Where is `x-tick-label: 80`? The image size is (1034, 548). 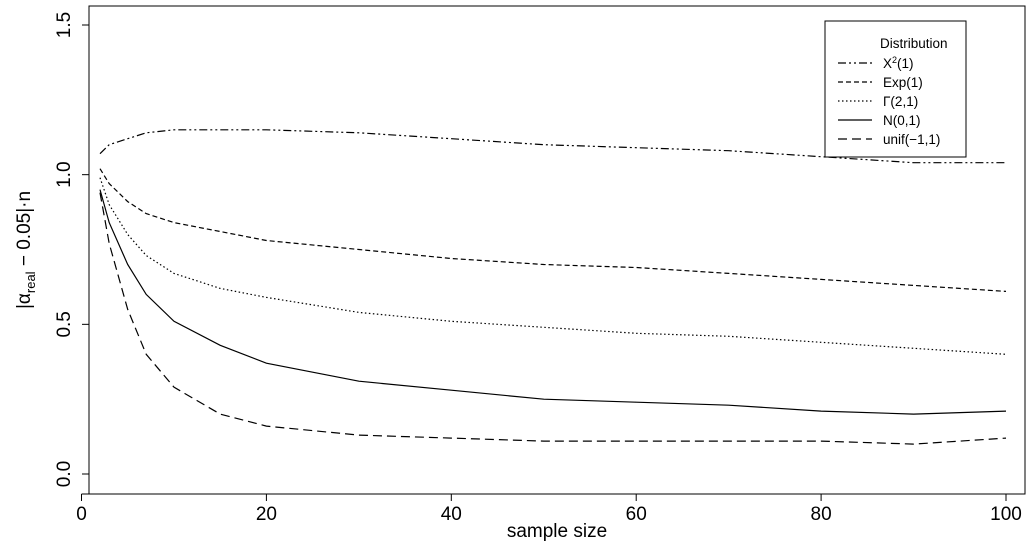
x-tick-label: 80 is located at coordinates (821, 514).